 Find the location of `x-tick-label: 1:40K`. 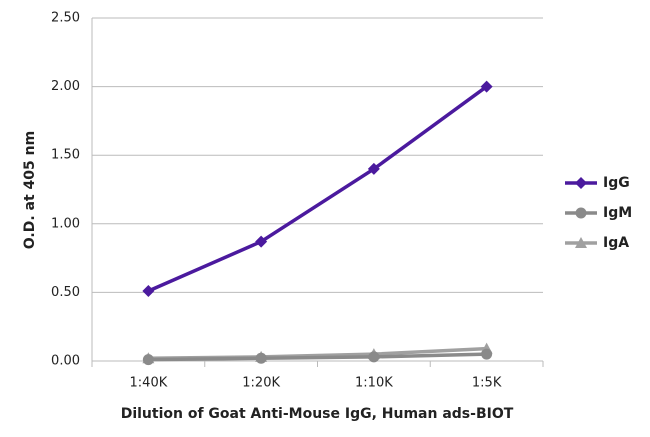

x-tick-label: 1:40K is located at coordinates (149, 383).